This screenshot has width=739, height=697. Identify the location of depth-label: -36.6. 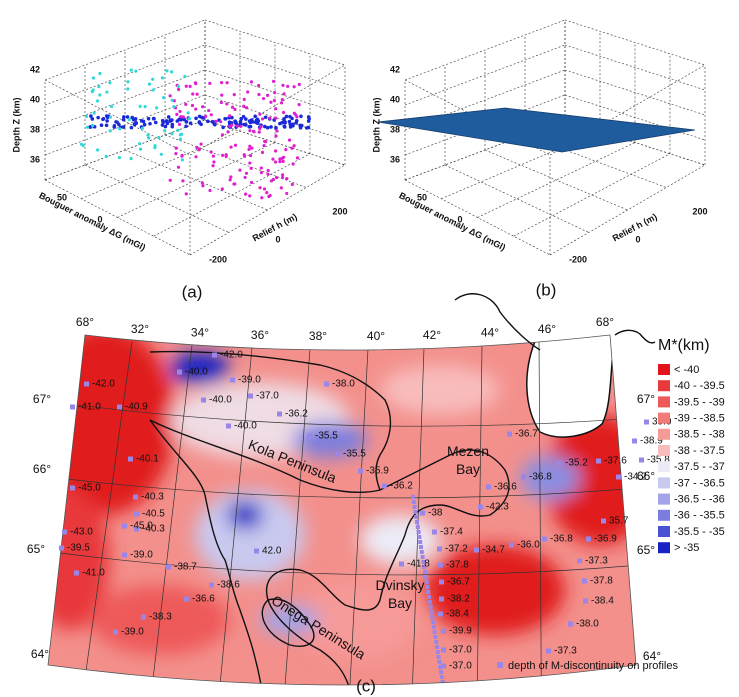
(203, 599).